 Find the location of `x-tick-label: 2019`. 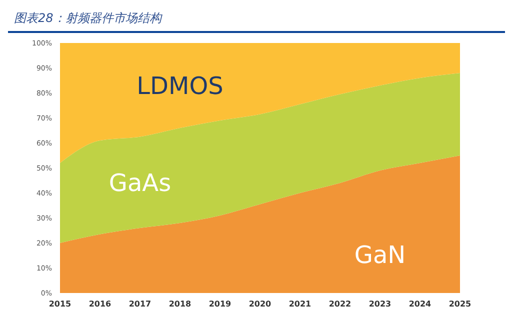

x-tick-label: 2019 is located at coordinates (220, 304).